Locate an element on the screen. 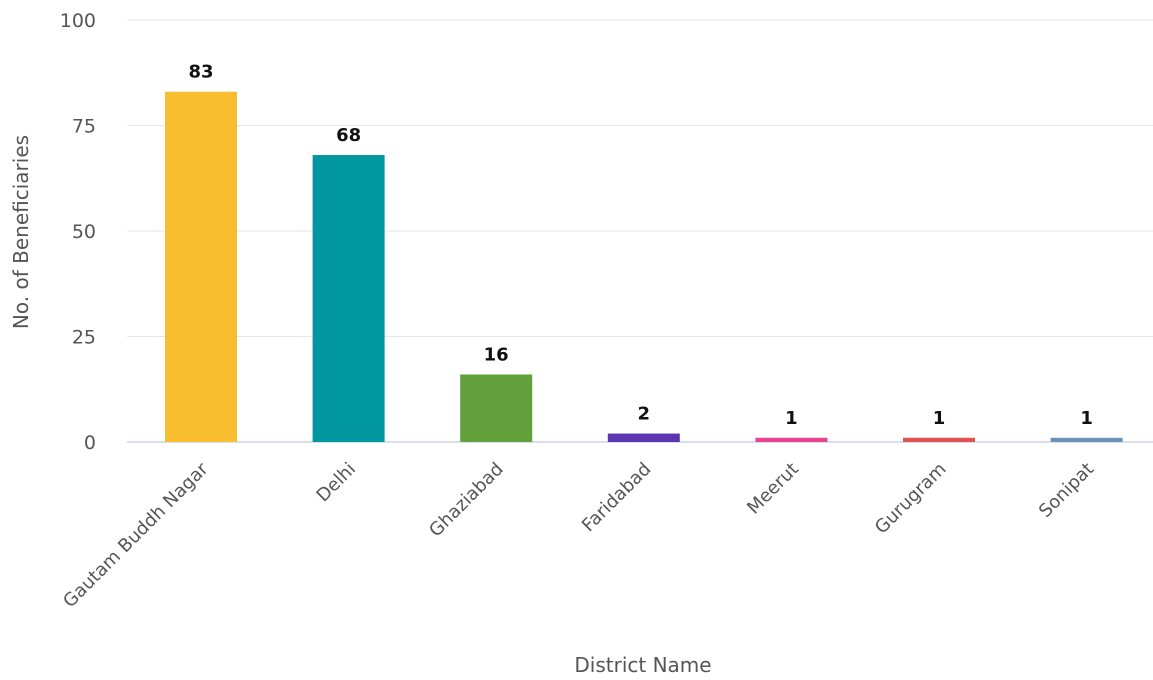  x-tick-label: Gautam Buddh Nagar is located at coordinates (136, 535).